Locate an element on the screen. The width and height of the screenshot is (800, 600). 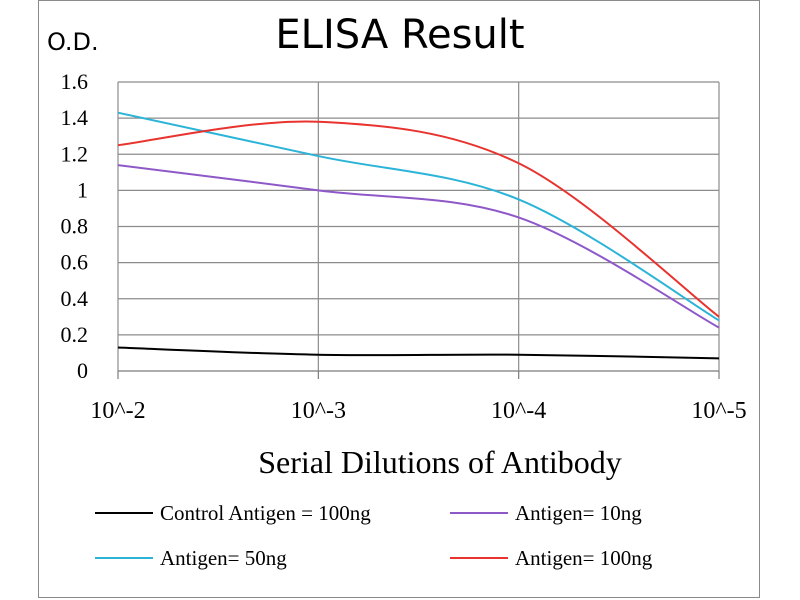
y-tick-label: 0.6 is located at coordinates (75, 262).